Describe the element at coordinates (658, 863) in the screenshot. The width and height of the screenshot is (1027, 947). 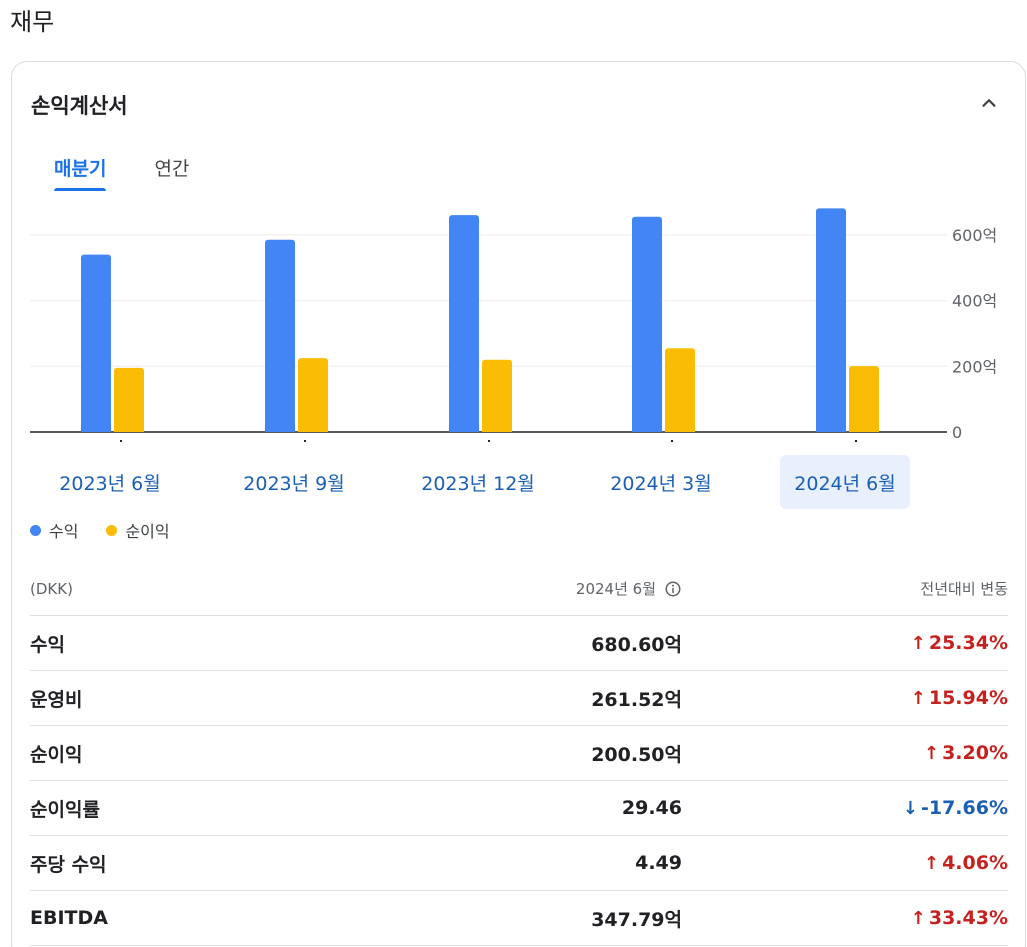
I see `row-value: 4.49` at that location.